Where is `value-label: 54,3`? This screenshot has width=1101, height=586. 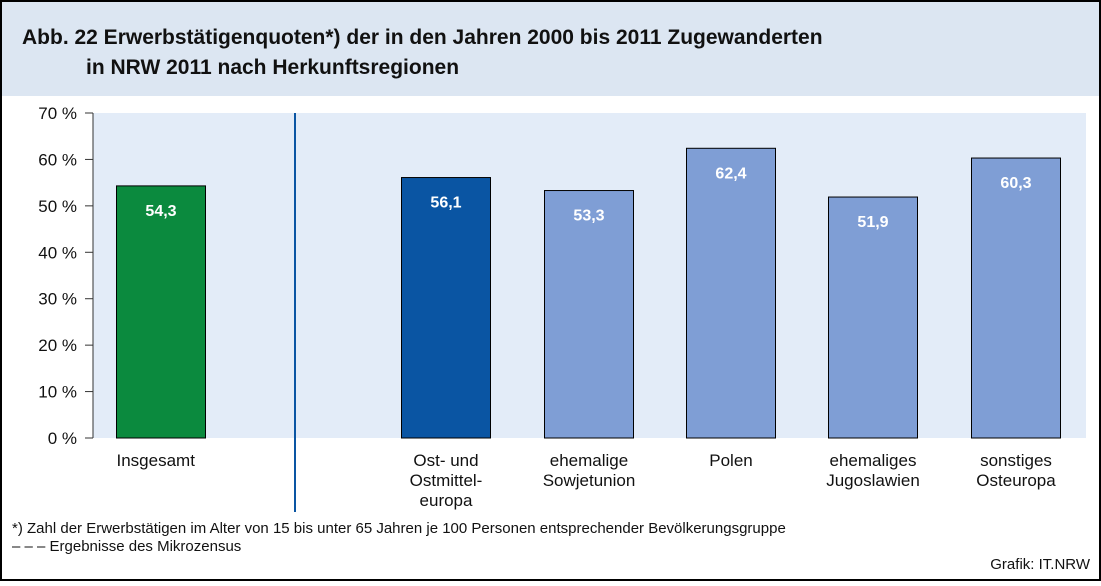 value-label: 54,3 is located at coordinates (160, 211).